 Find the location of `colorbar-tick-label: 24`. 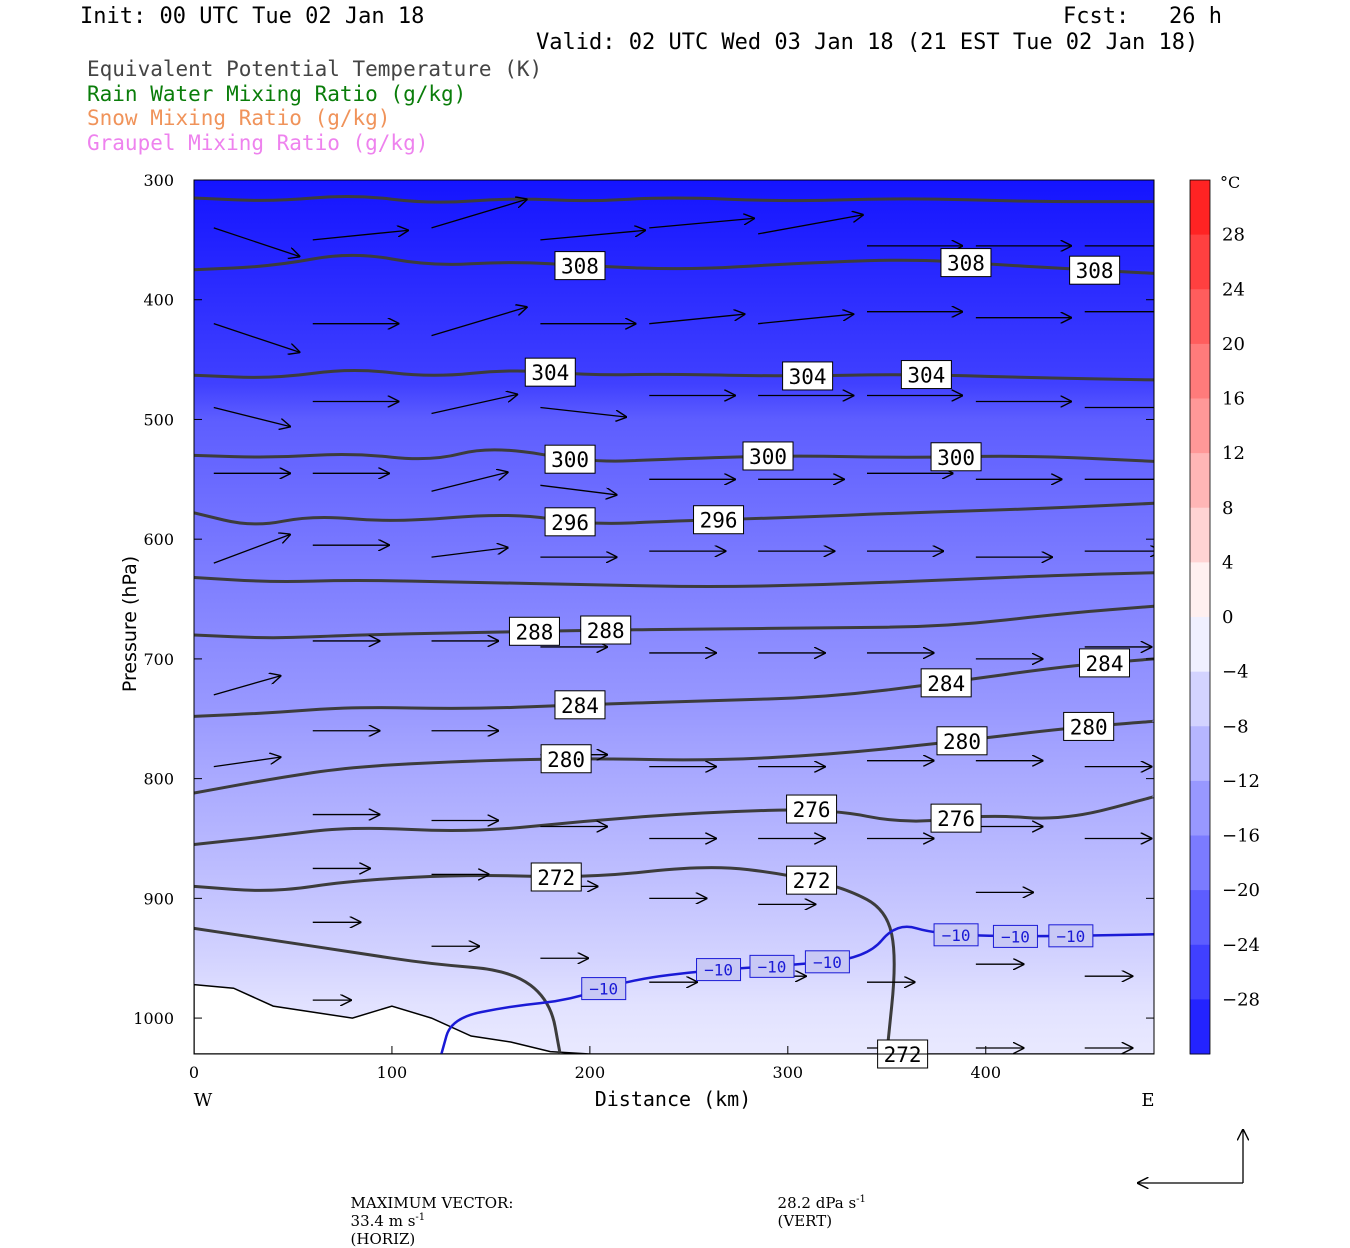

colorbar-tick-label: 24 is located at coordinates (1233, 289).